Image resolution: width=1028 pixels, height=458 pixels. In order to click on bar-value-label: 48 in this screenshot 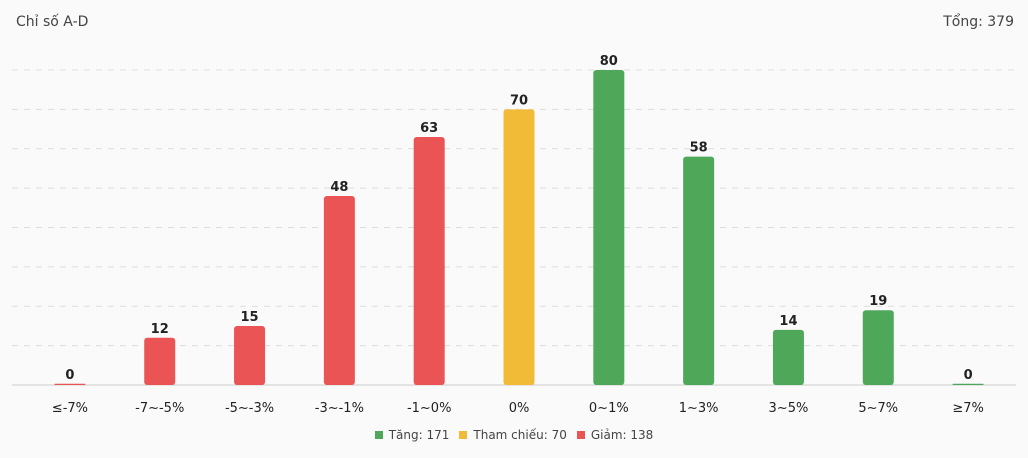, I will do `click(339, 187)`.